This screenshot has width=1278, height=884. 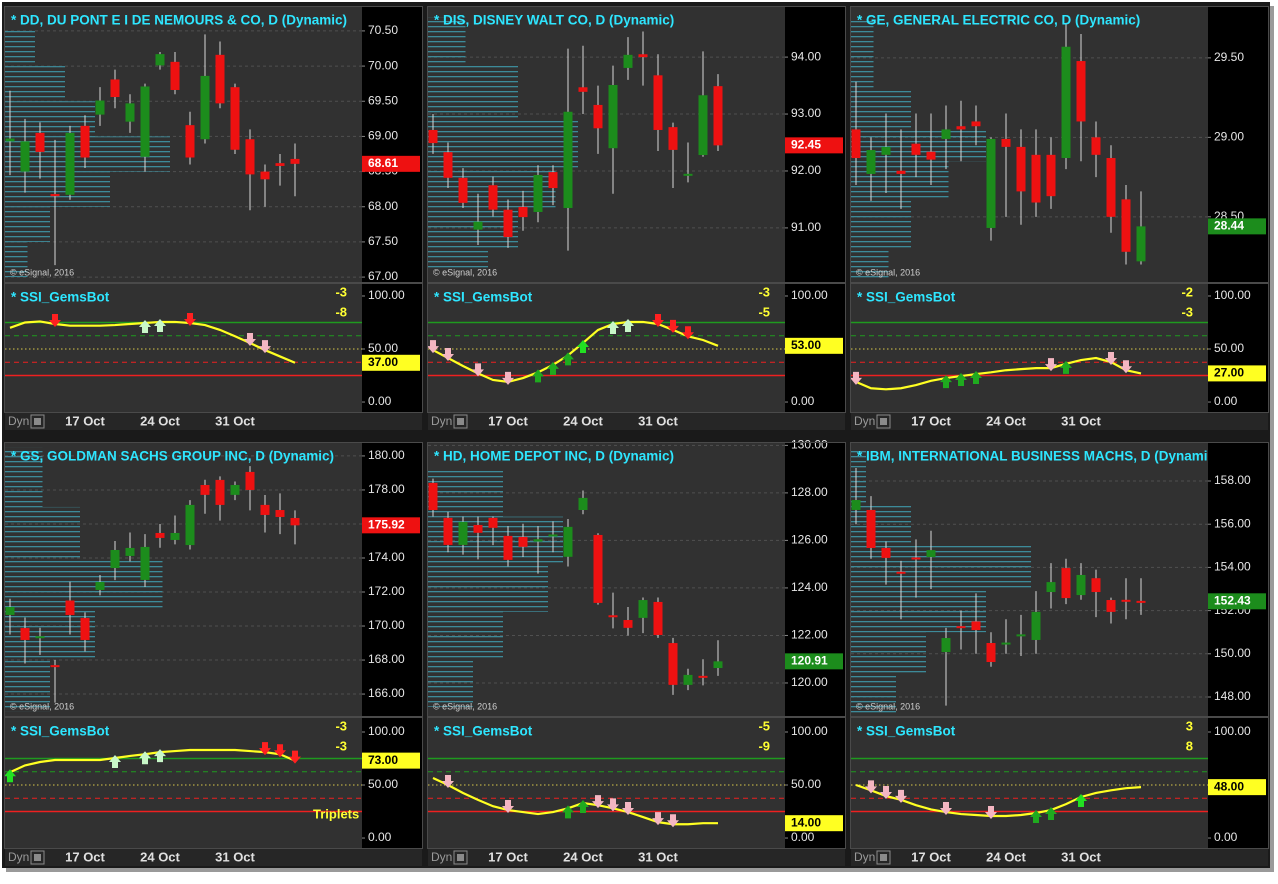 I want to click on last-value-label: 53.00, so click(x=806, y=345).